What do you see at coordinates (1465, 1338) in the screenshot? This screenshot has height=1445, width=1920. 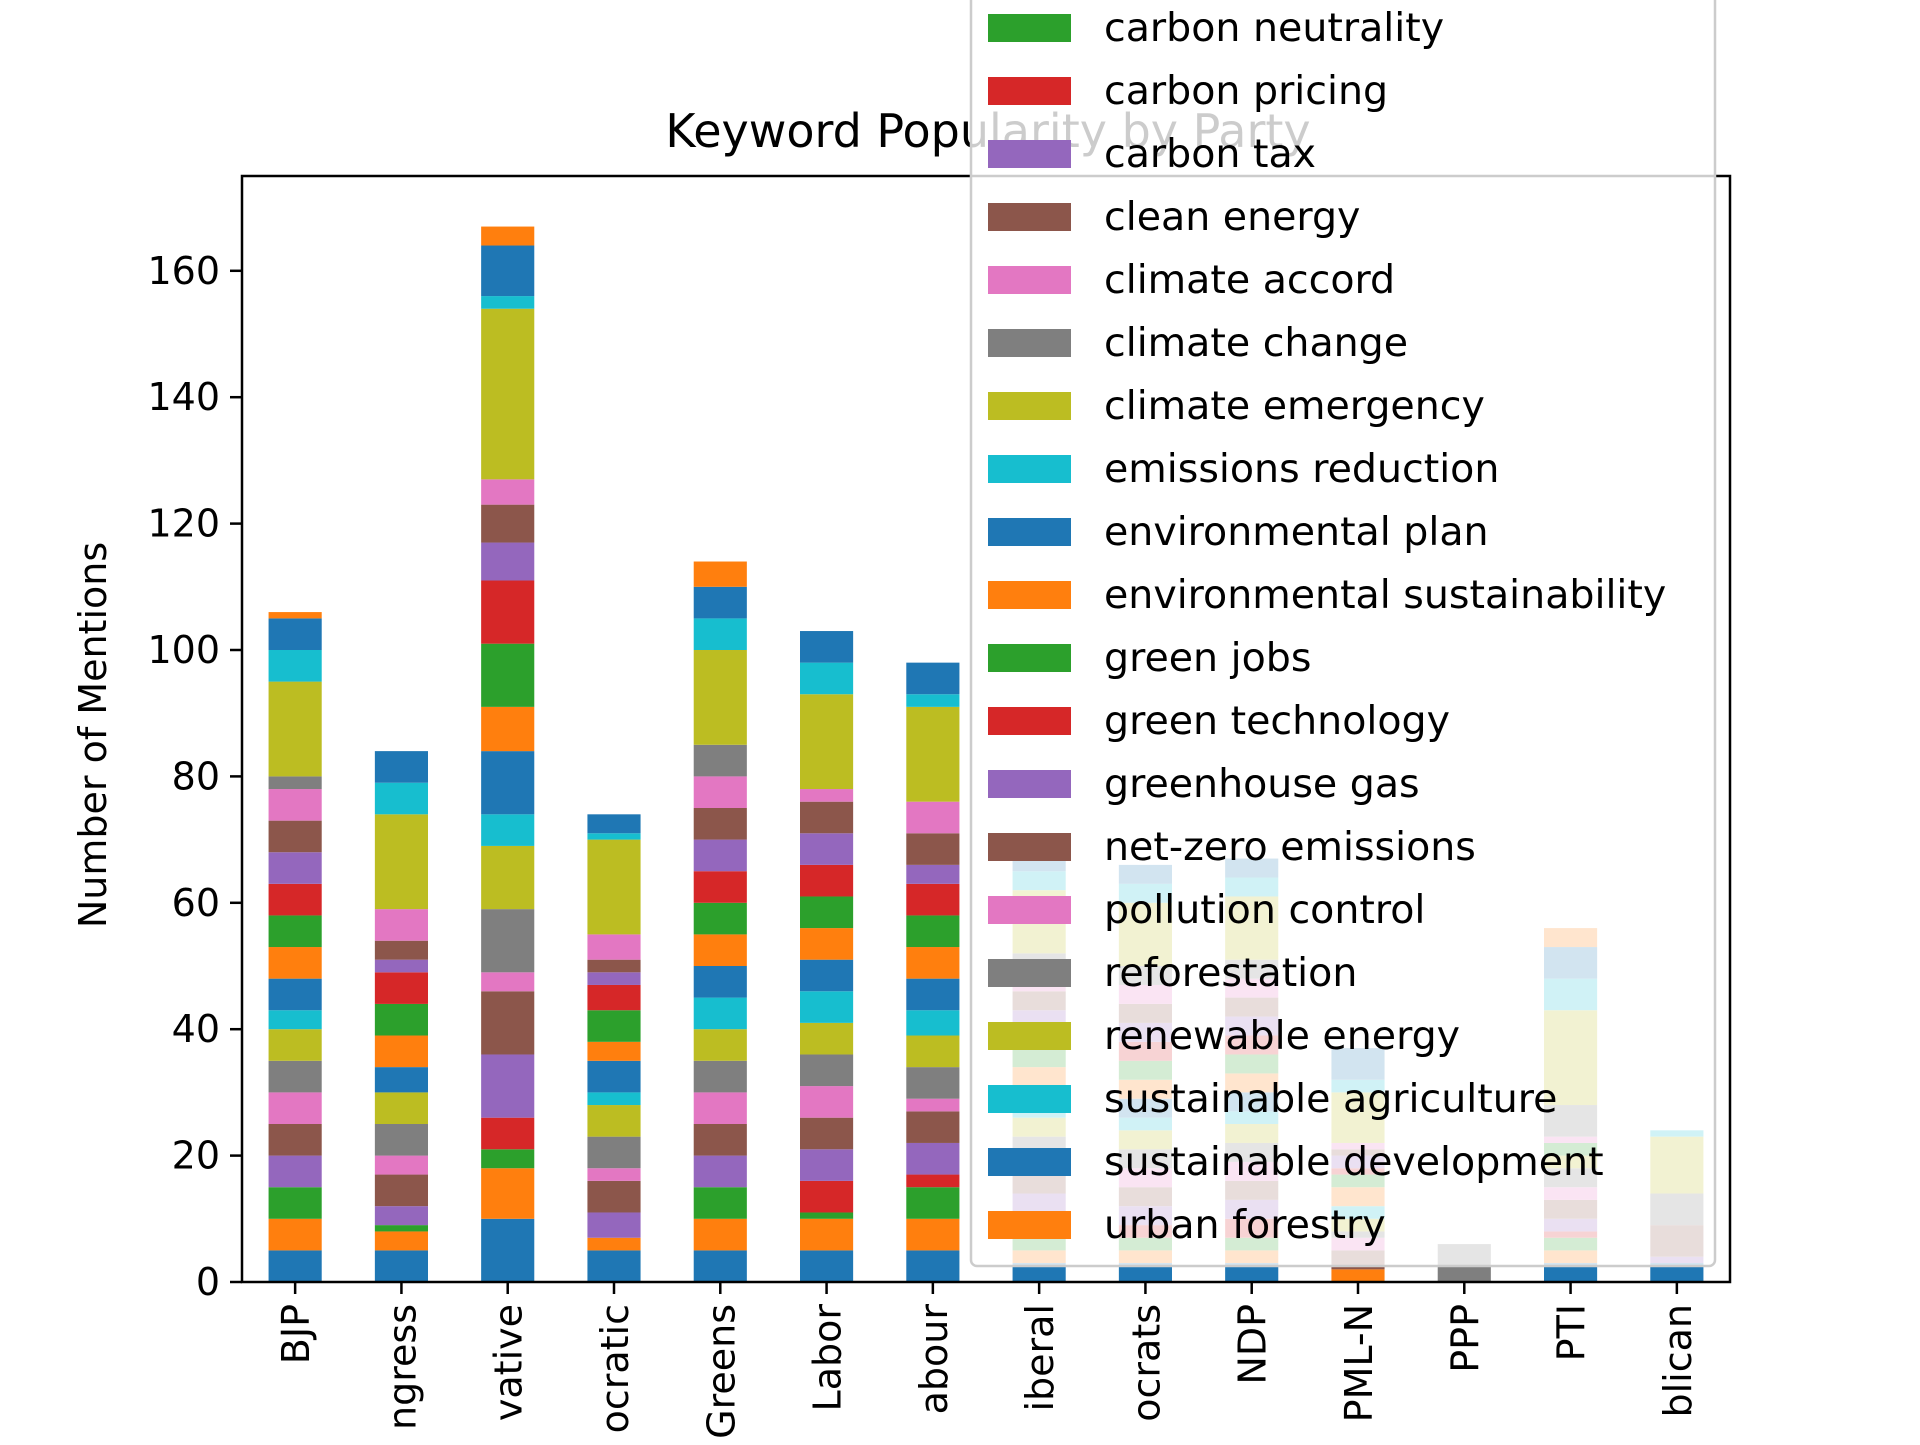 I see `x-tick-label: PPP` at bounding box center [1465, 1338].